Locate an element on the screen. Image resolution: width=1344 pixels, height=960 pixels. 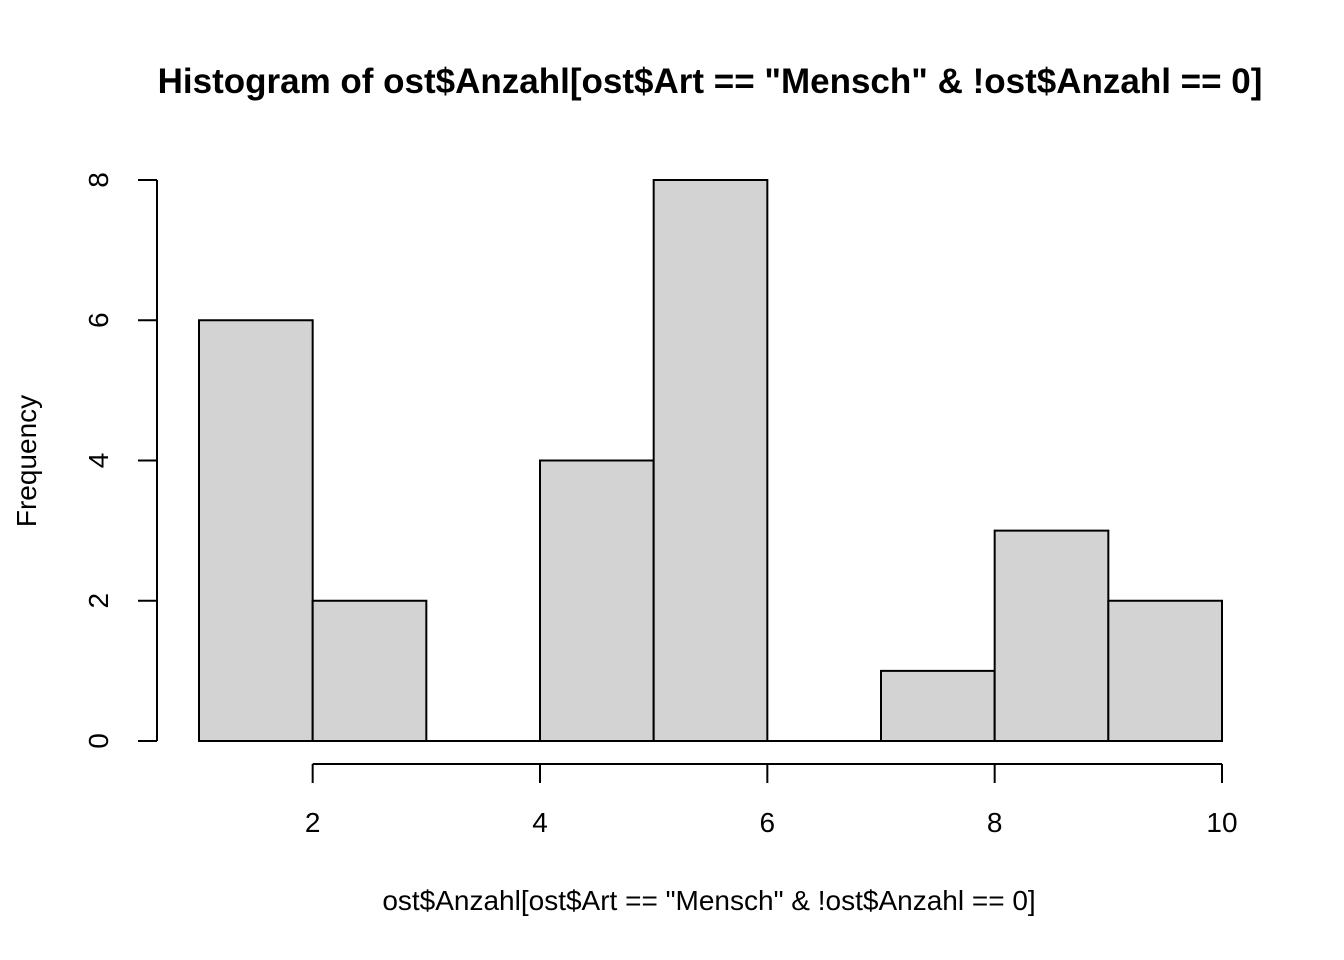
y-tick-label-6: 6 is located at coordinates (98, 320).